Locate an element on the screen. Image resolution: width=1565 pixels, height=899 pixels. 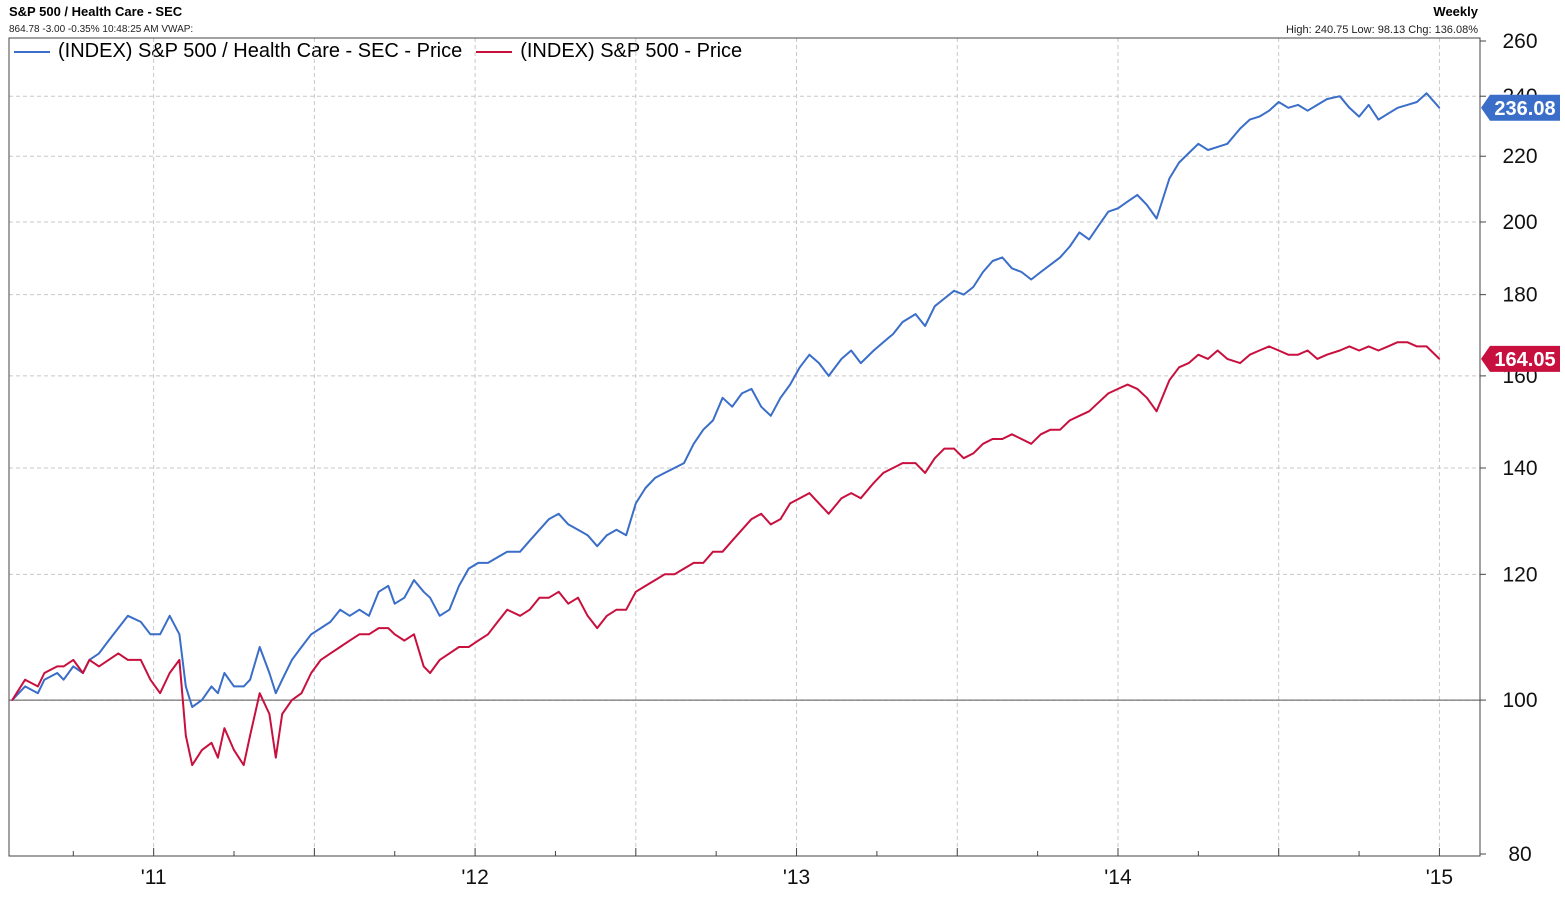
x-tick-label-1: '12 is located at coordinates (474, 877).